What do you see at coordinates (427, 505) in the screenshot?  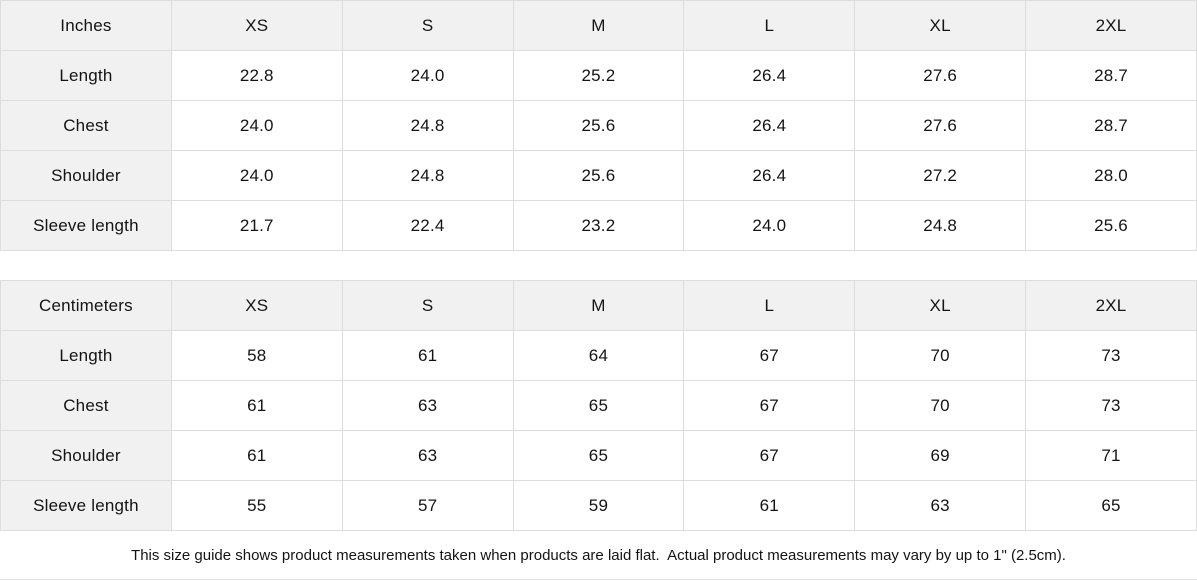 I see `measurement-cell: 57` at bounding box center [427, 505].